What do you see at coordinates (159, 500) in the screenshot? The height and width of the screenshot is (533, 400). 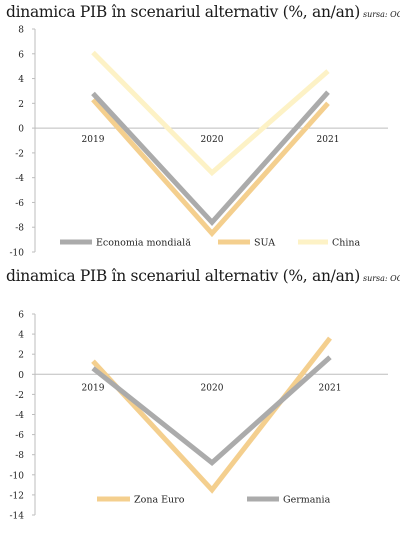 I see `legend-label: Zona Euro` at bounding box center [159, 500].